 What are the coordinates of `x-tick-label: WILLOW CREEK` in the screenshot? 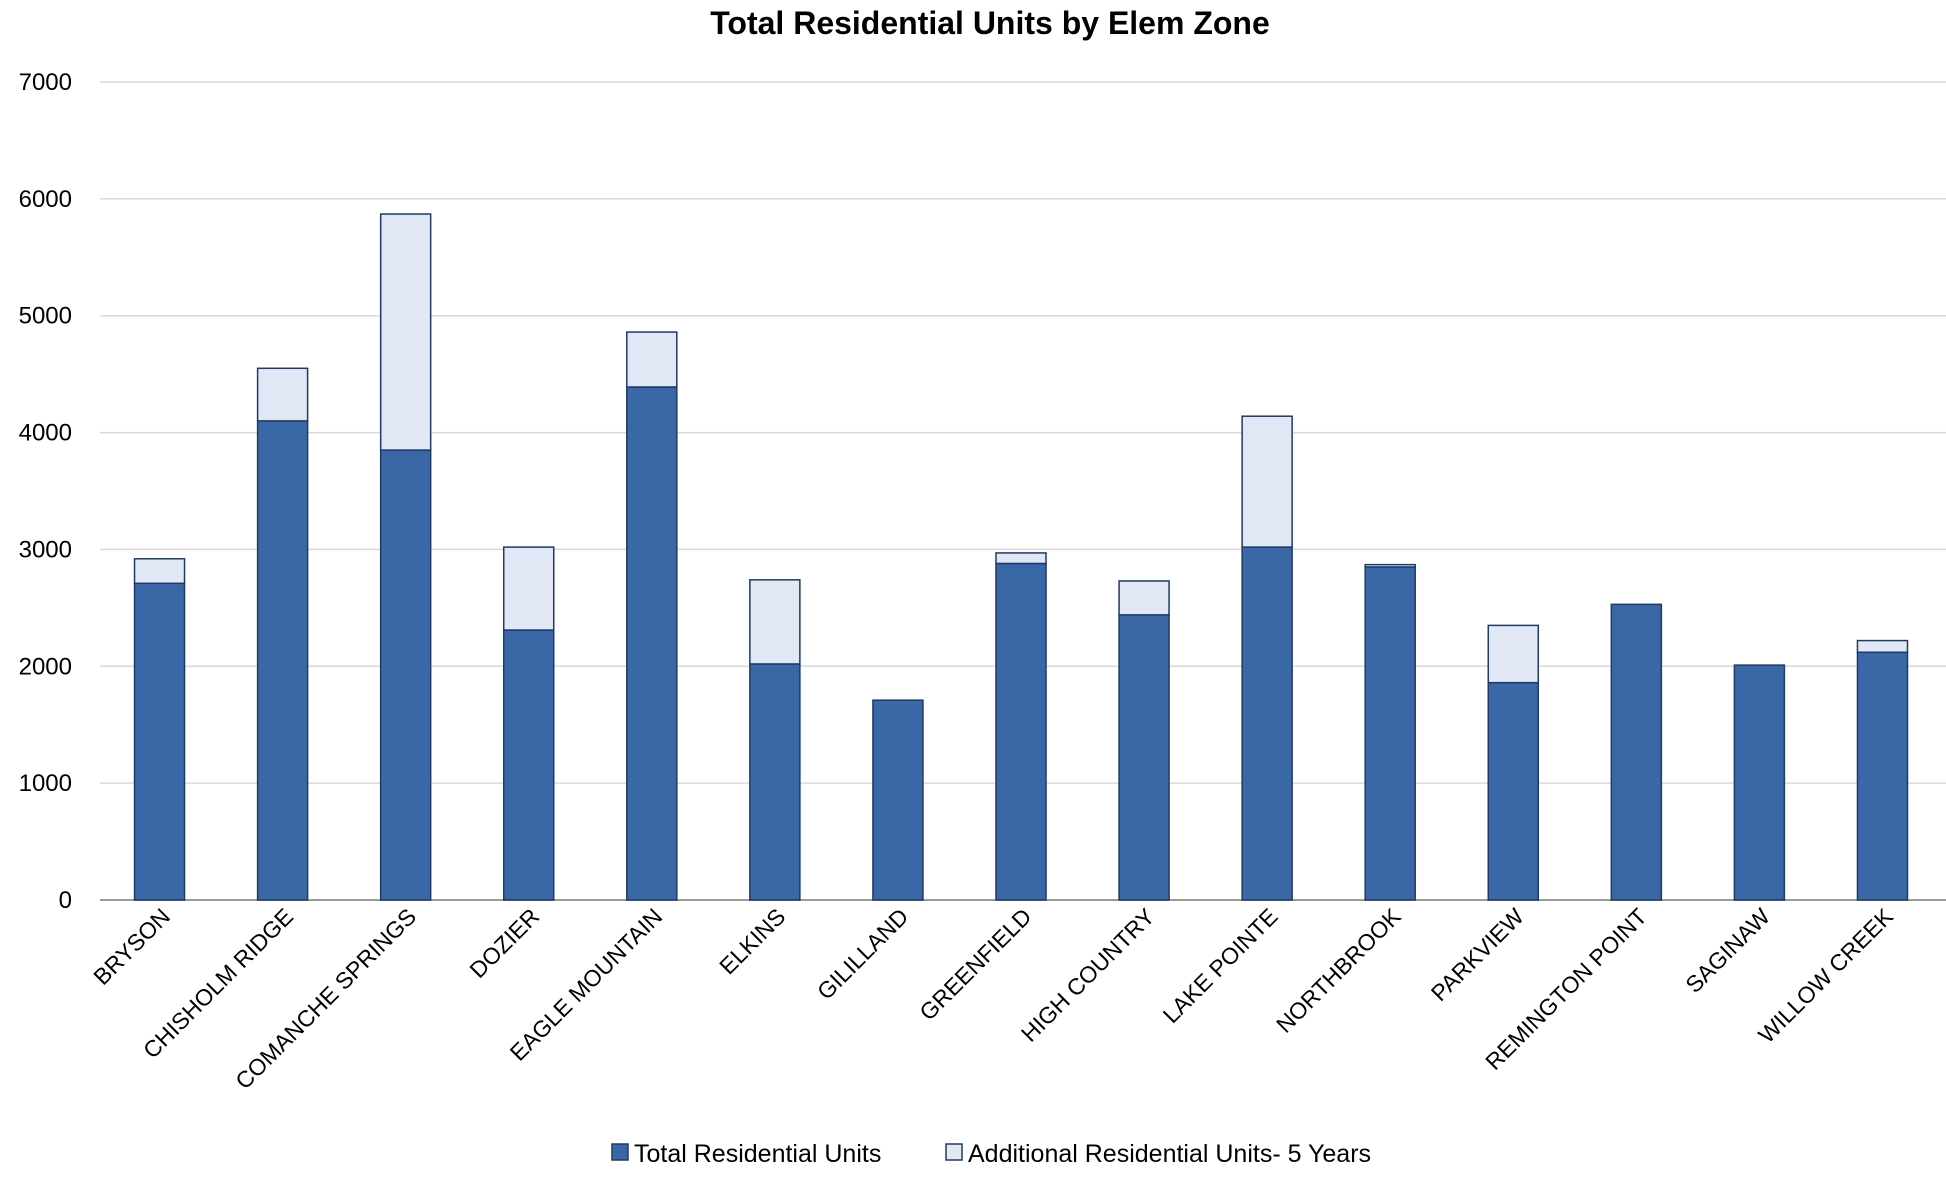 It's located at (1825, 975).